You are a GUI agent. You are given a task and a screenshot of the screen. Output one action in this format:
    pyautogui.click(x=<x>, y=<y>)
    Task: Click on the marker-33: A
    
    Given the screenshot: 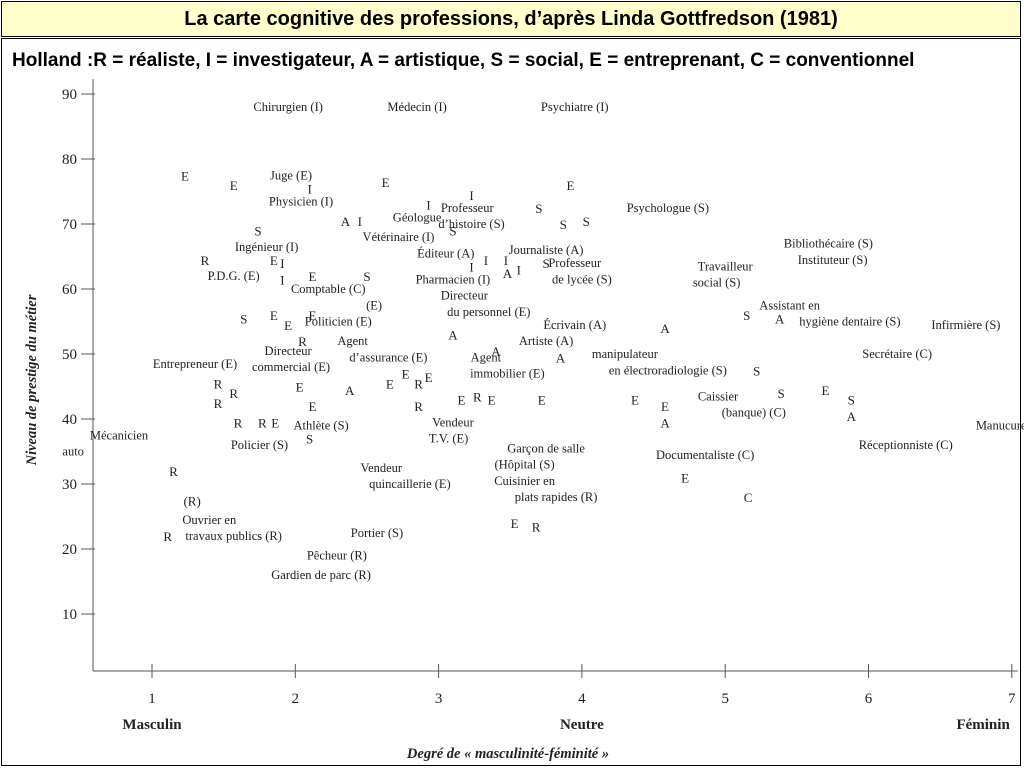 What is the action you would take?
    pyautogui.click(x=561, y=357)
    